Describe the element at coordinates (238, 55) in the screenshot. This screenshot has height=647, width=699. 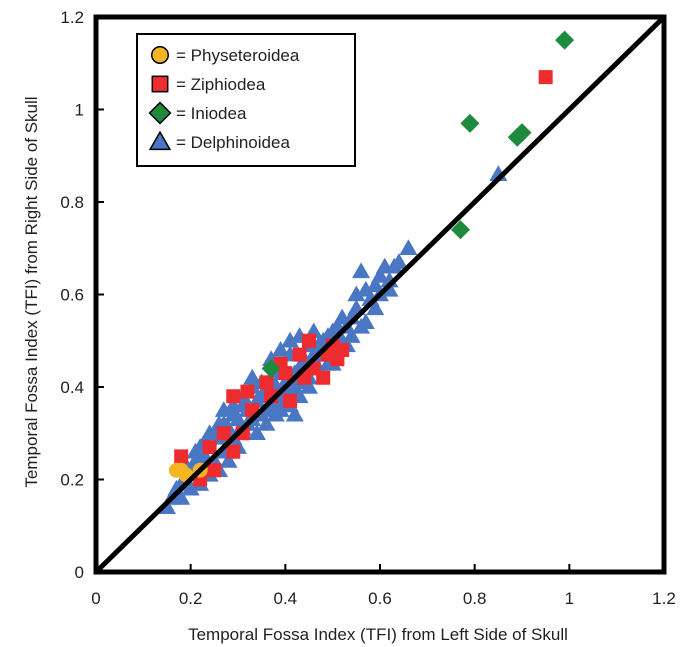
I see `legend-label: = Physeteroidea` at that location.